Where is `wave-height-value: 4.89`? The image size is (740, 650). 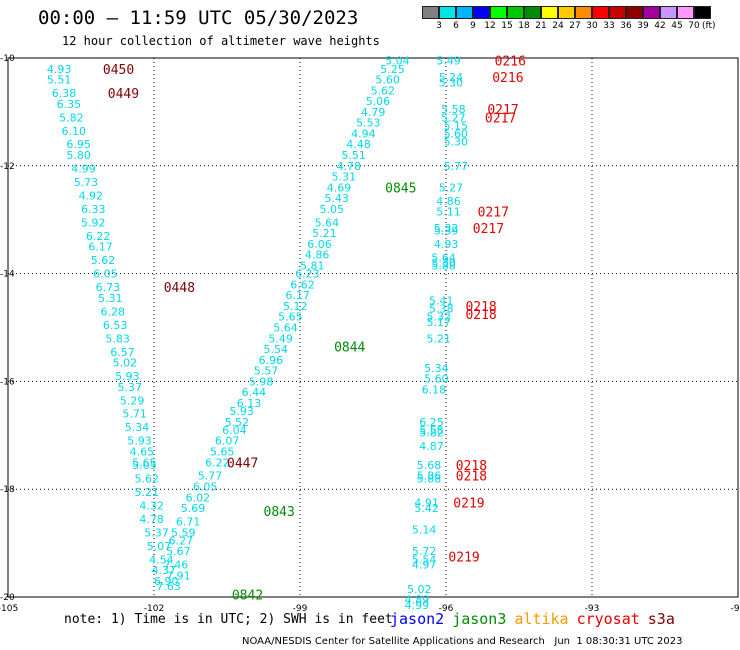
wave-height-value: 4.89 is located at coordinates (417, 600).